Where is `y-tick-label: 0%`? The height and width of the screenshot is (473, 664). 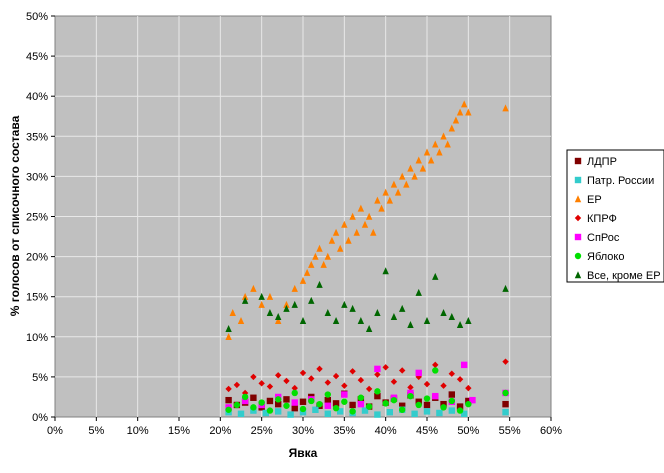
y-tick-label: 0% is located at coordinates (40, 418).